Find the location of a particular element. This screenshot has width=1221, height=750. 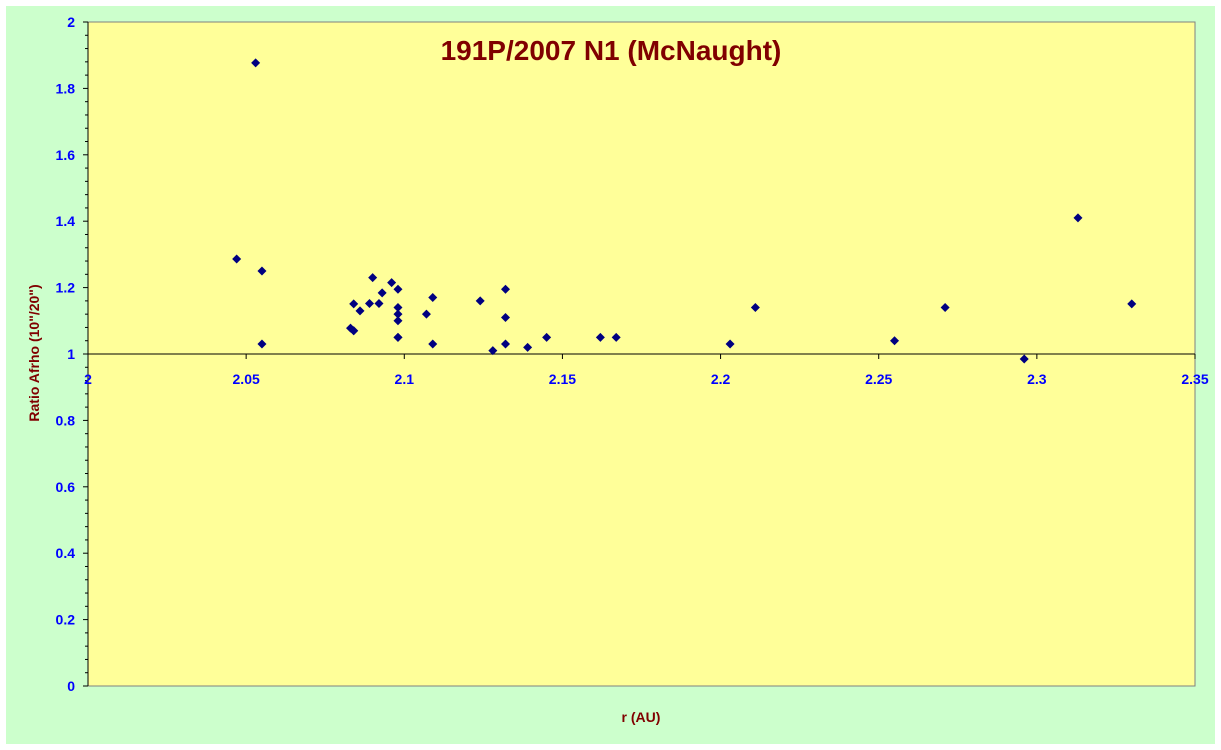

x-tick-label: 2.35 is located at coordinates (1194, 379).